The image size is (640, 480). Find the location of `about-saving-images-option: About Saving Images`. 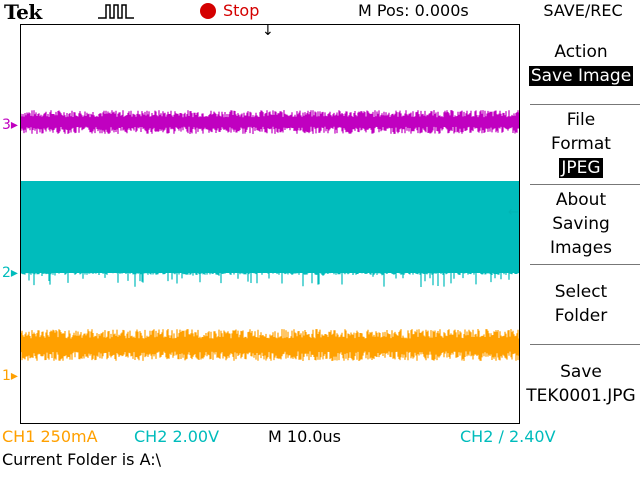

about-saving-images-option: About Saving Images is located at coordinates (581, 224).